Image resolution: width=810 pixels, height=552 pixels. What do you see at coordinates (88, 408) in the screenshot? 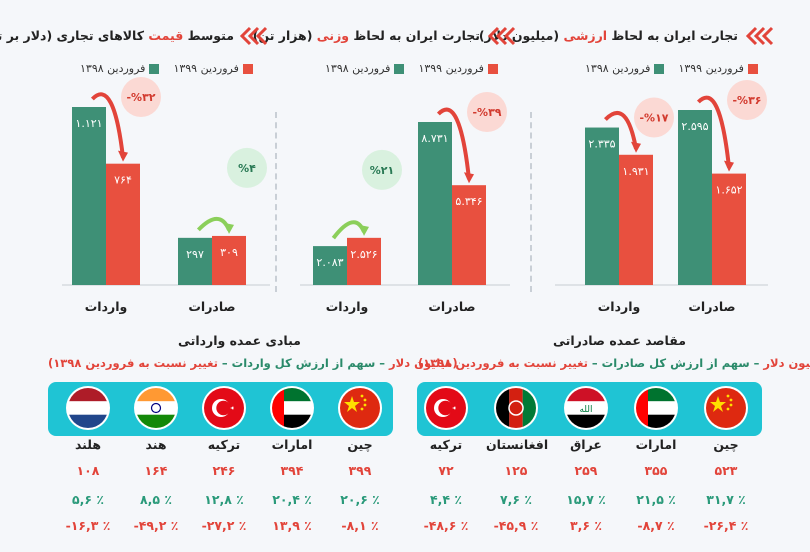
I see `netherlands-flag-icon` at bounding box center [88, 408].